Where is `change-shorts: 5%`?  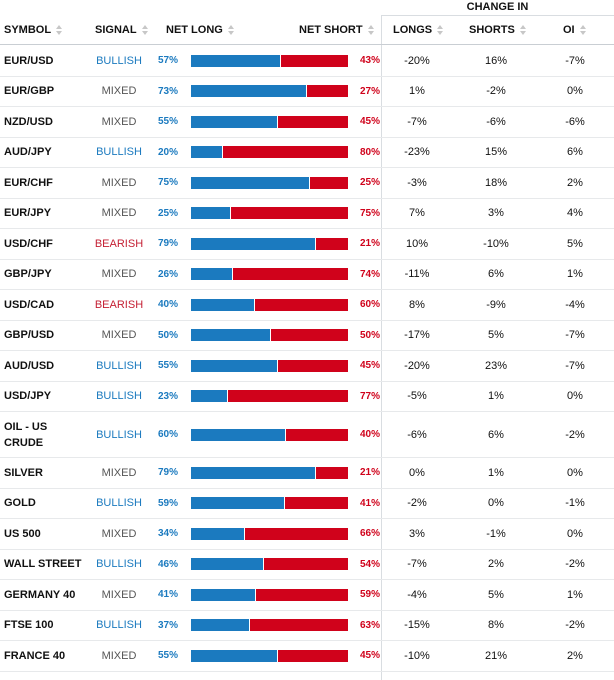
change-shorts: 5% is located at coordinates (496, 335).